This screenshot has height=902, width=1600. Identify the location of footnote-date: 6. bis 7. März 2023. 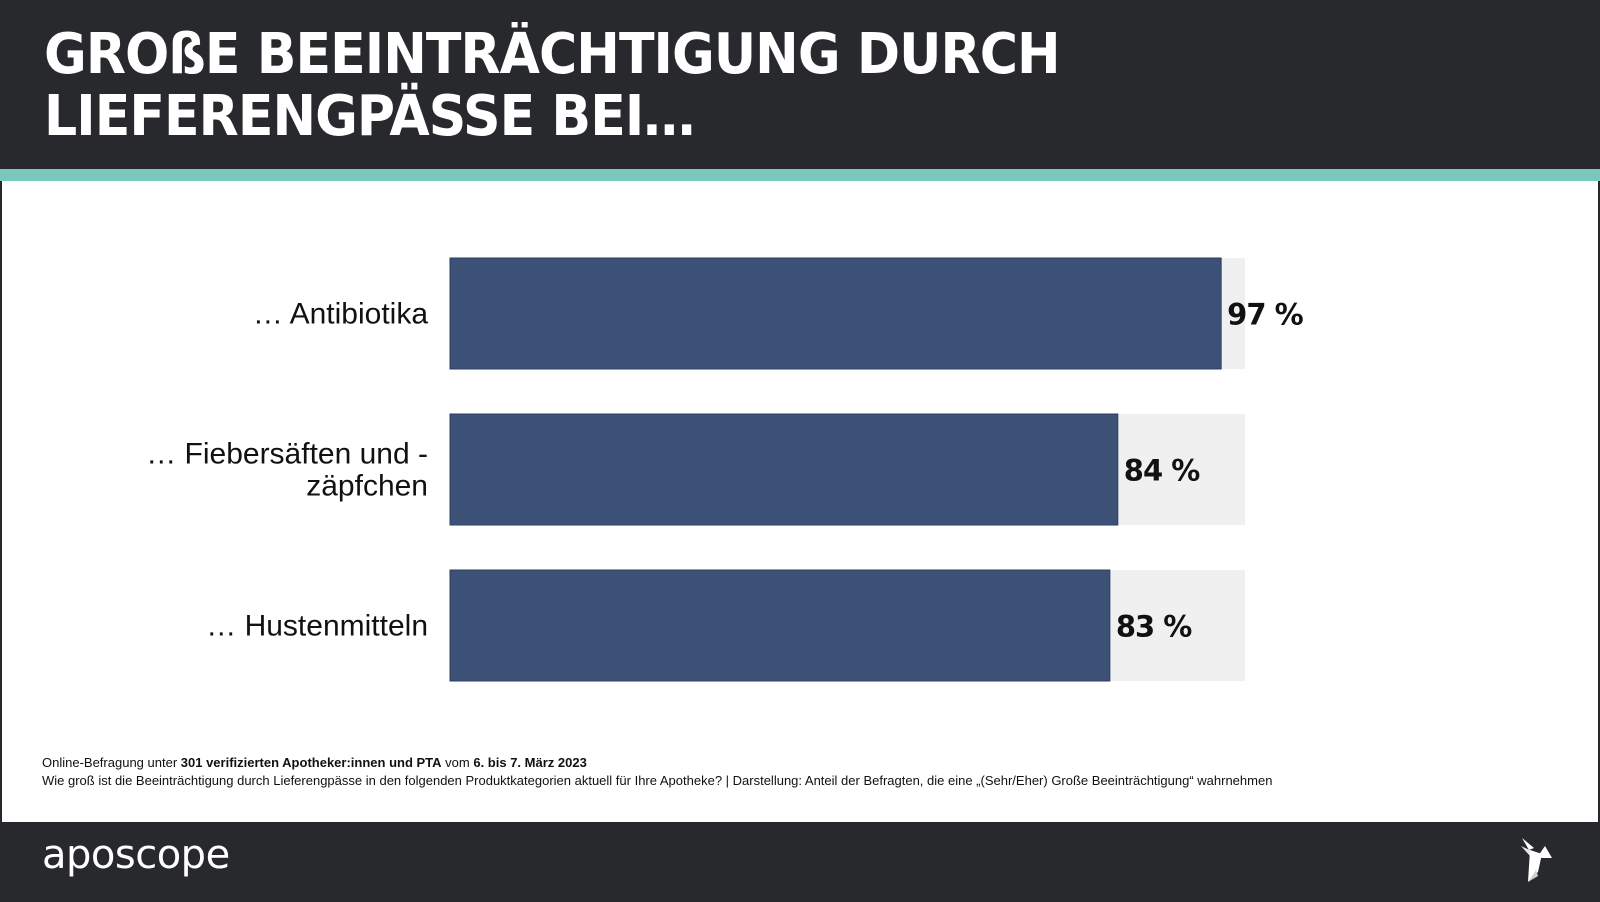
(530, 762).